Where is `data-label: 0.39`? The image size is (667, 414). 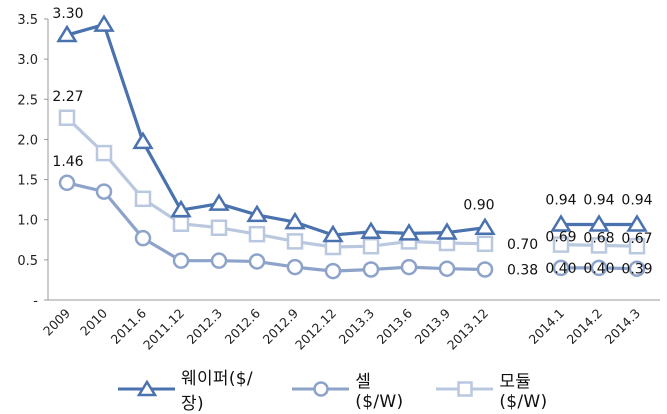 data-label: 0.39 is located at coordinates (636, 270).